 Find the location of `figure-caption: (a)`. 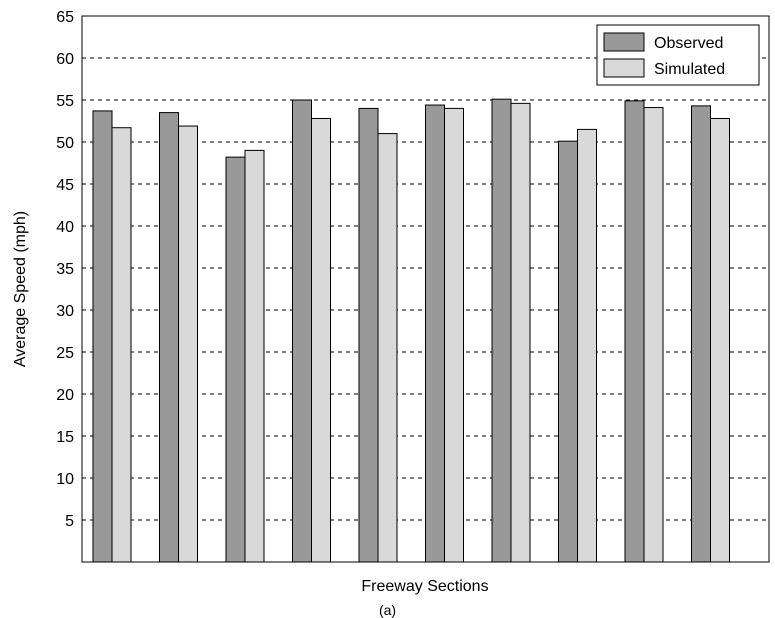

figure-caption: (a) is located at coordinates (387, 610).